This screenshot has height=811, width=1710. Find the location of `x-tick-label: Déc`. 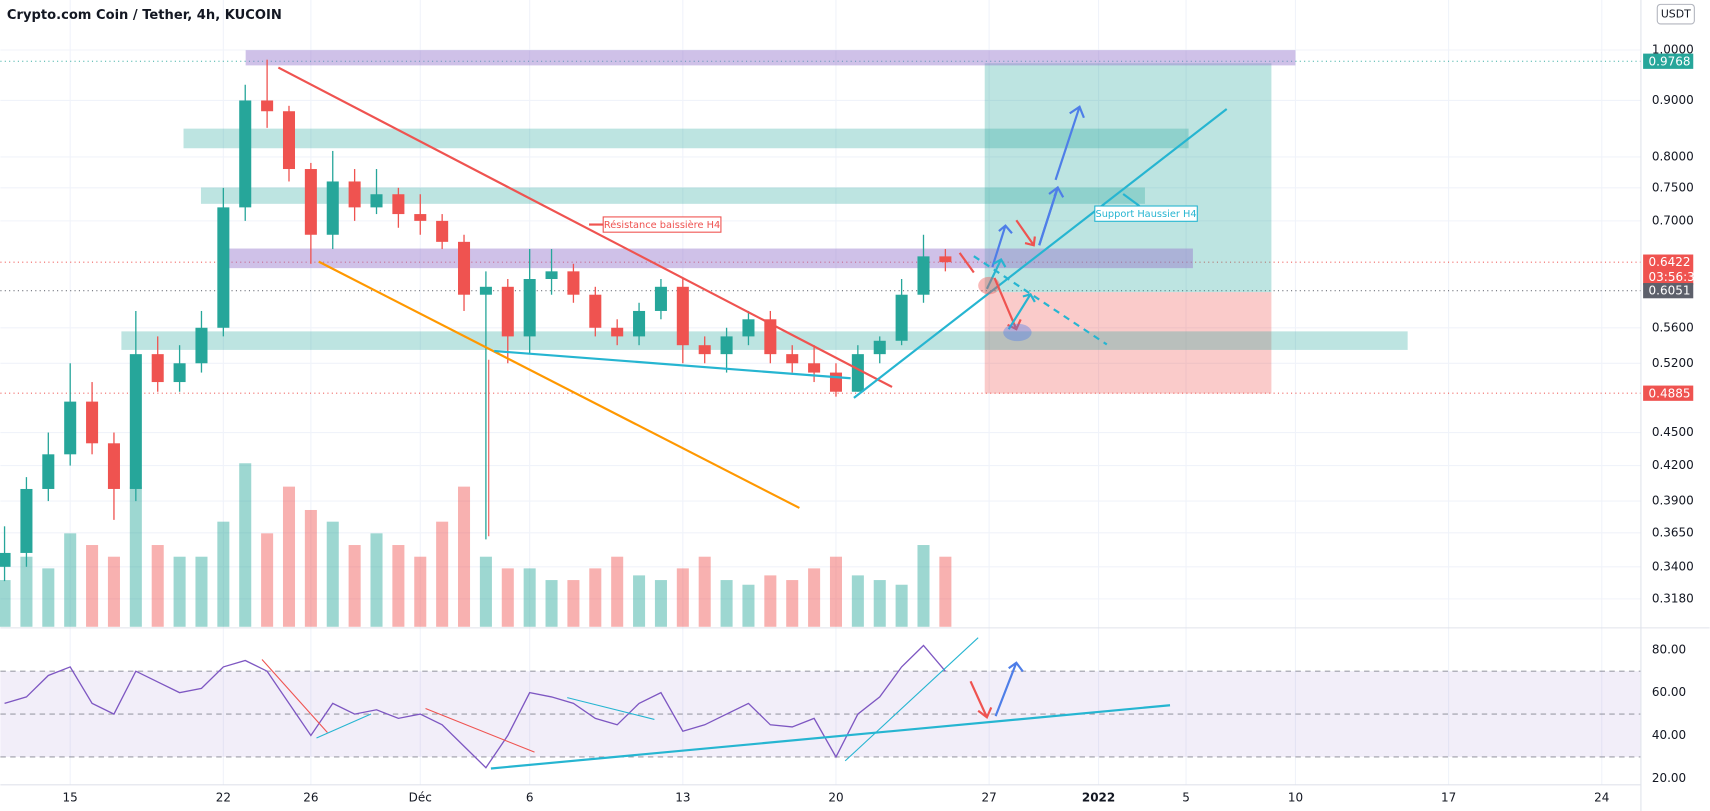

x-tick-label: Déc is located at coordinates (420, 797).